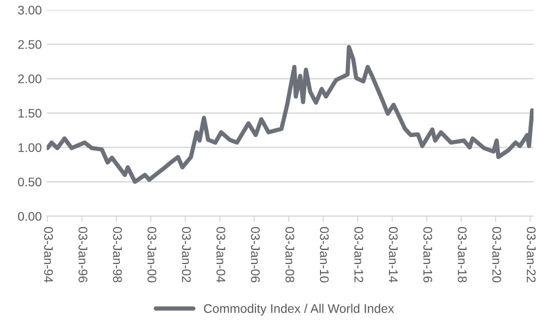 Image resolution: width=550 pixels, height=330 pixels. I want to click on y-tick-label: 1.50, so click(30, 113).